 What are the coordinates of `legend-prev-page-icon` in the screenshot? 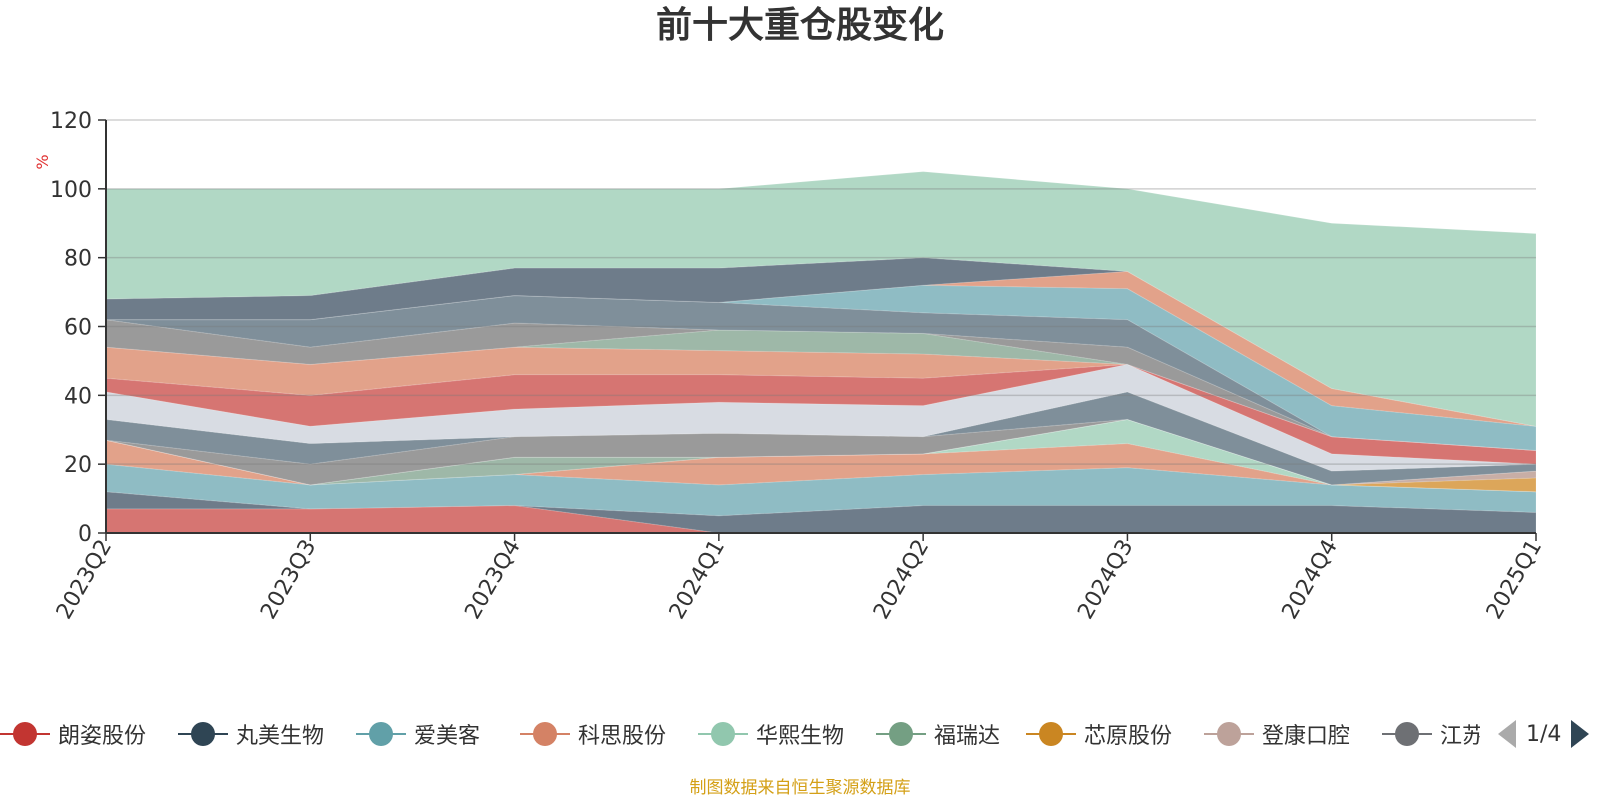 It's located at (1507, 734).